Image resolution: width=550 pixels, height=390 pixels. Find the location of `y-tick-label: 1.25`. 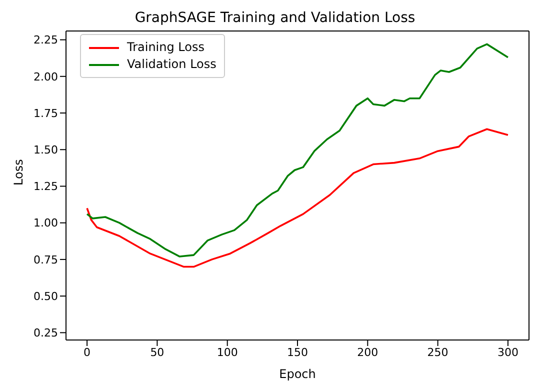

y-tick-label: 1.25 is located at coordinates (46, 187).